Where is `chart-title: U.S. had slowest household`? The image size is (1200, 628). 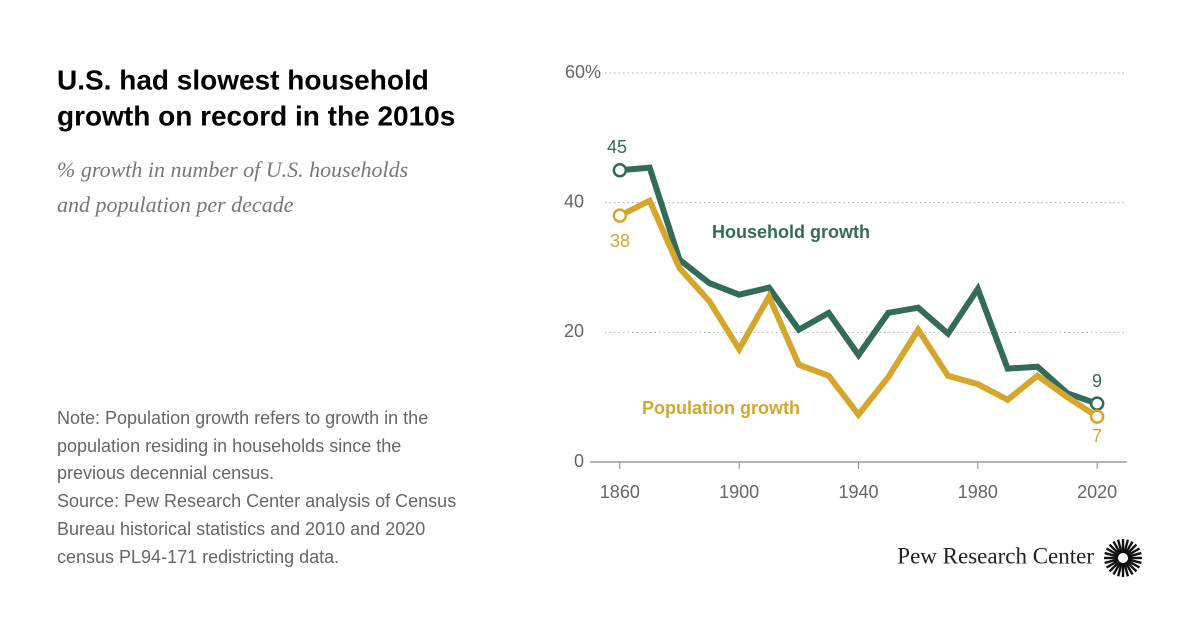 chart-title: U.S. had slowest household is located at coordinates (243, 79).